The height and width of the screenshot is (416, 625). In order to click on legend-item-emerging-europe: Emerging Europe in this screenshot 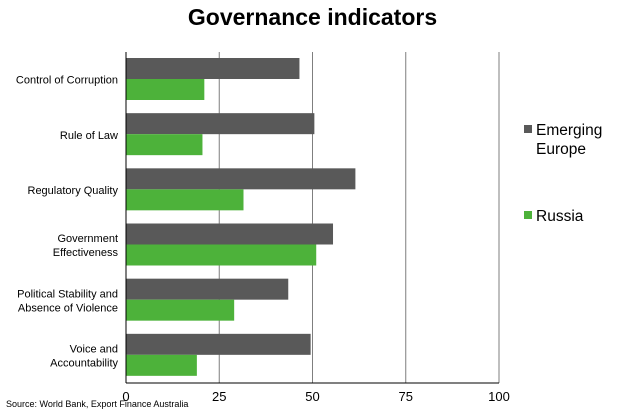, I will do `click(563, 140)`.